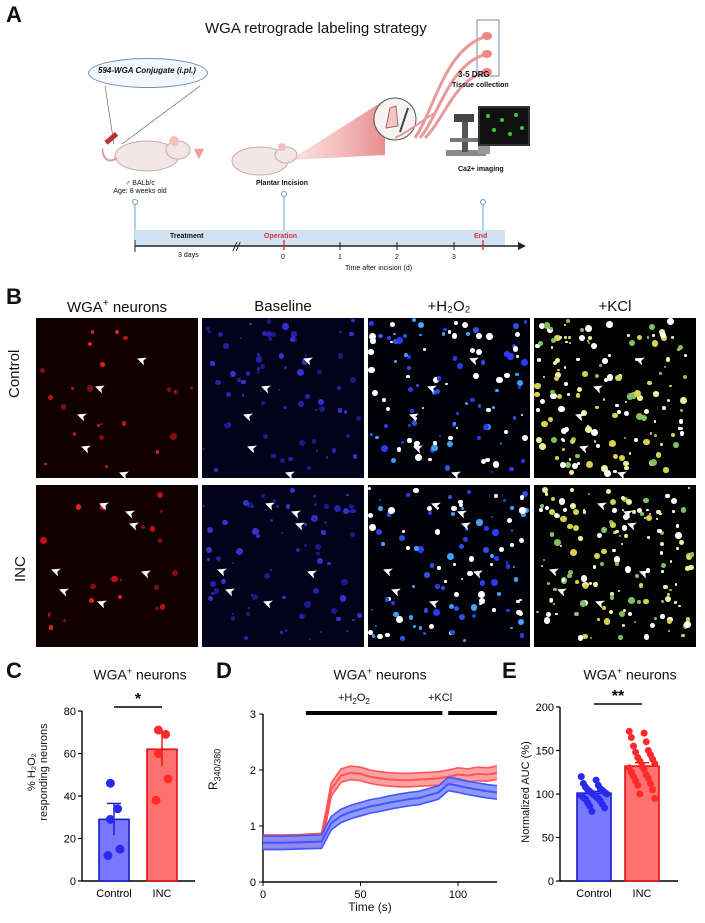 The height and width of the screenshot is (923, 705). Describe the element at coordinates (360, 895) in the screenshot. I see `x-tick-label: 50` at that location.